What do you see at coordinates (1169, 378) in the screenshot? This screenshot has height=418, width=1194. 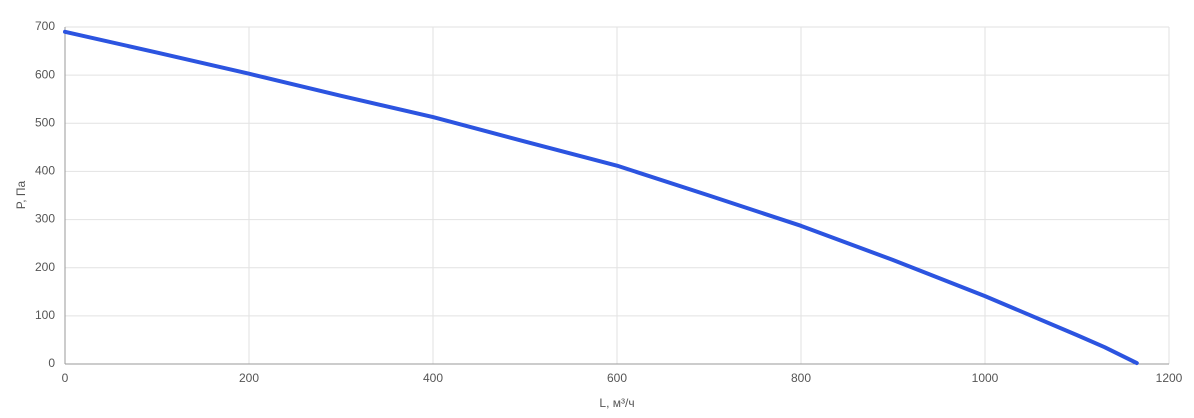 I see `x-tick-label: 1200` at bounding box center [1169, 378].